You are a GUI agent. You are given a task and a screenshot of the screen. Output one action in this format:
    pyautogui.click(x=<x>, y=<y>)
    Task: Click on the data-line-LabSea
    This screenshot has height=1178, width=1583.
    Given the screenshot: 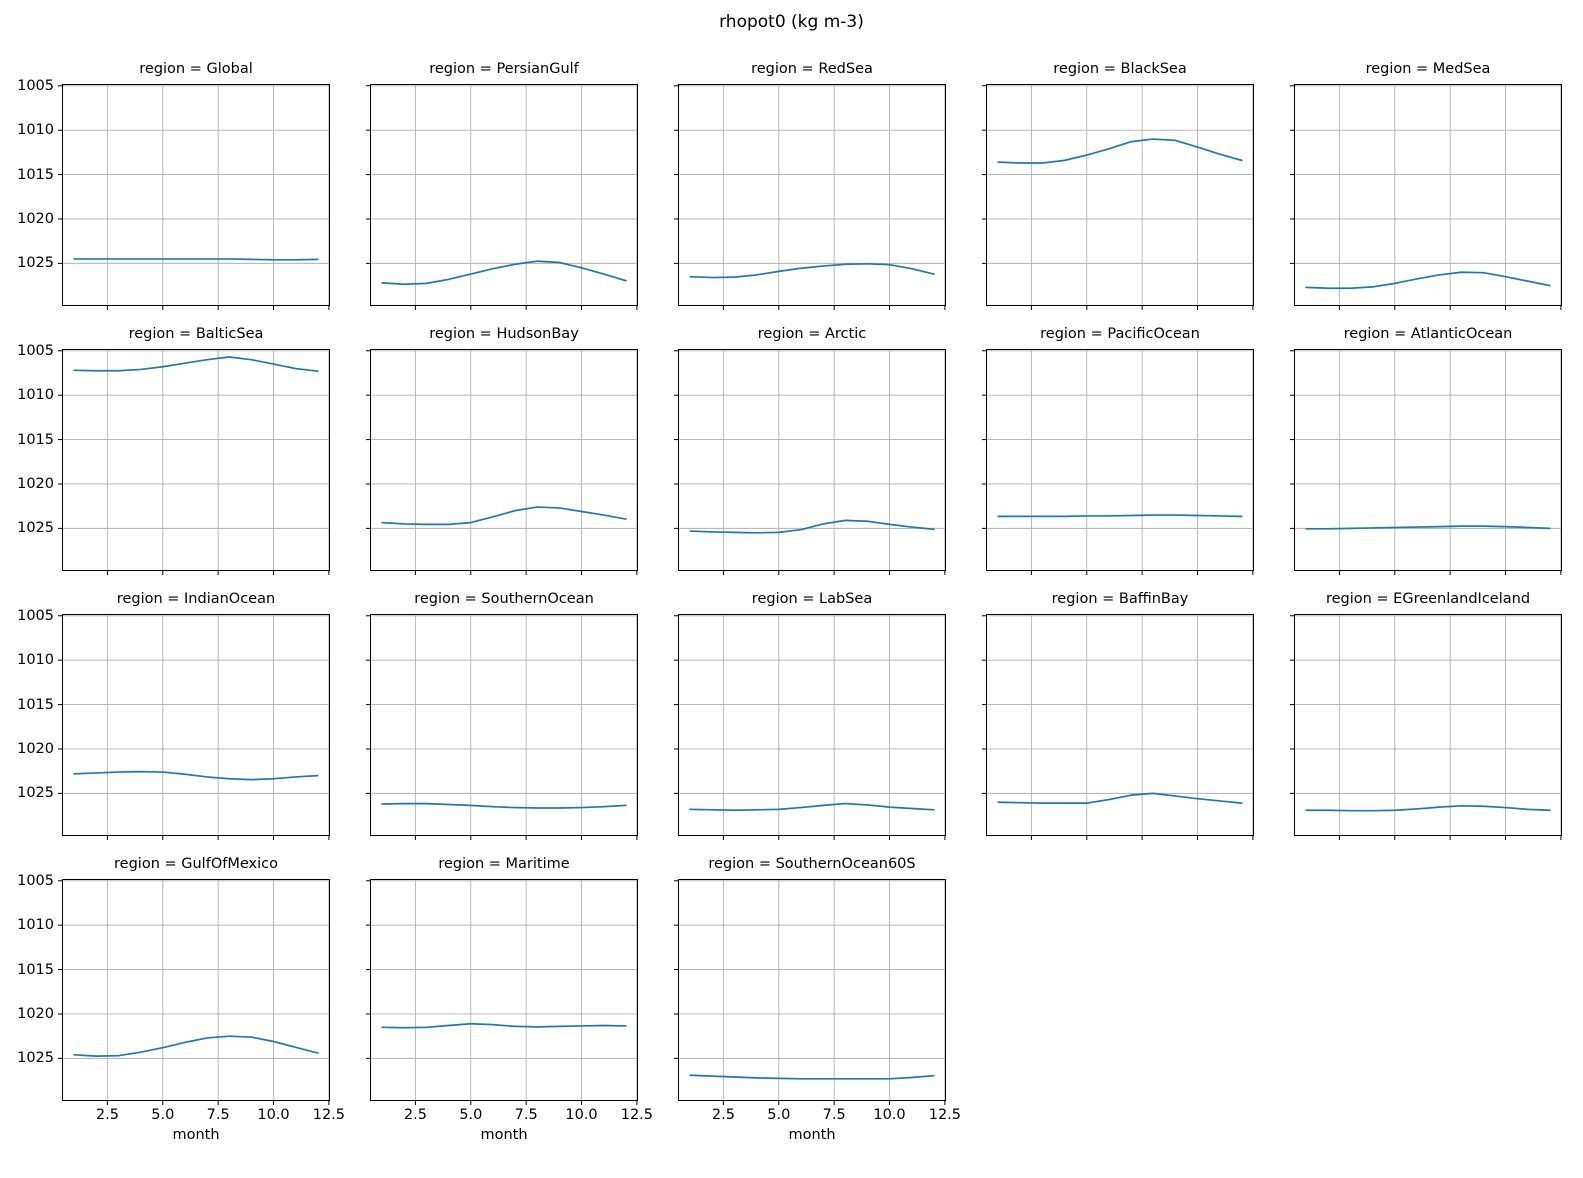 What is the action you would take?
    pyautogui.click(x=812, y=807)
    